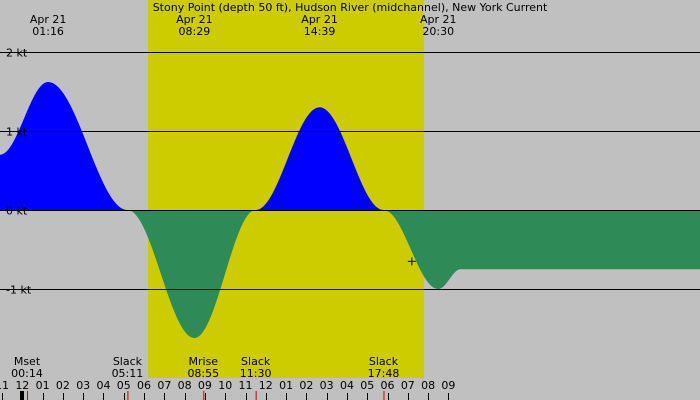 This screenshot has width=700, height=400. I want to click on midnight-marker, so click(22, 395).